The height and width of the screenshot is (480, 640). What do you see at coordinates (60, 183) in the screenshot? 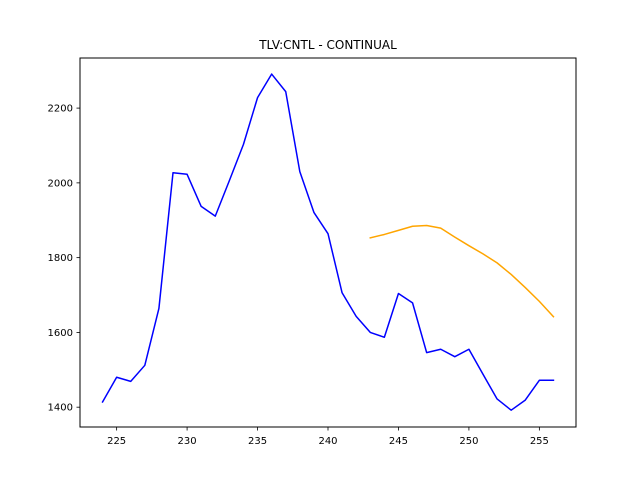
I see `y-tick-label: 2000` at bounding box center [60, 183].